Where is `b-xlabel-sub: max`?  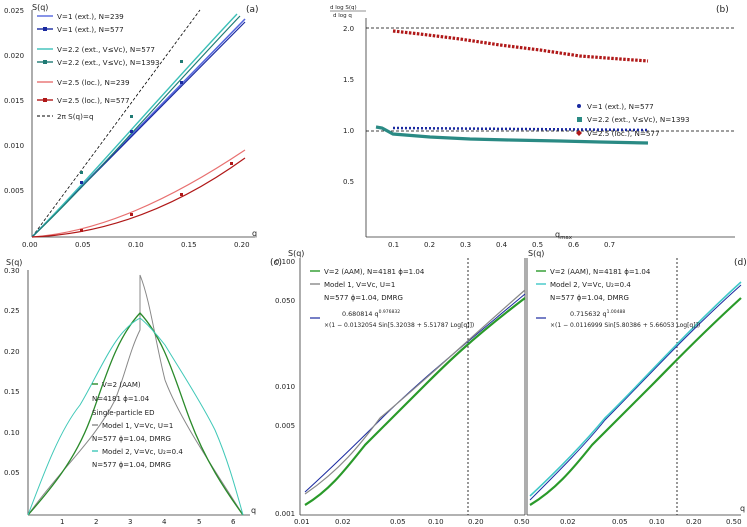
b-xlabel-sub: max is located at coordinates (566, 238).